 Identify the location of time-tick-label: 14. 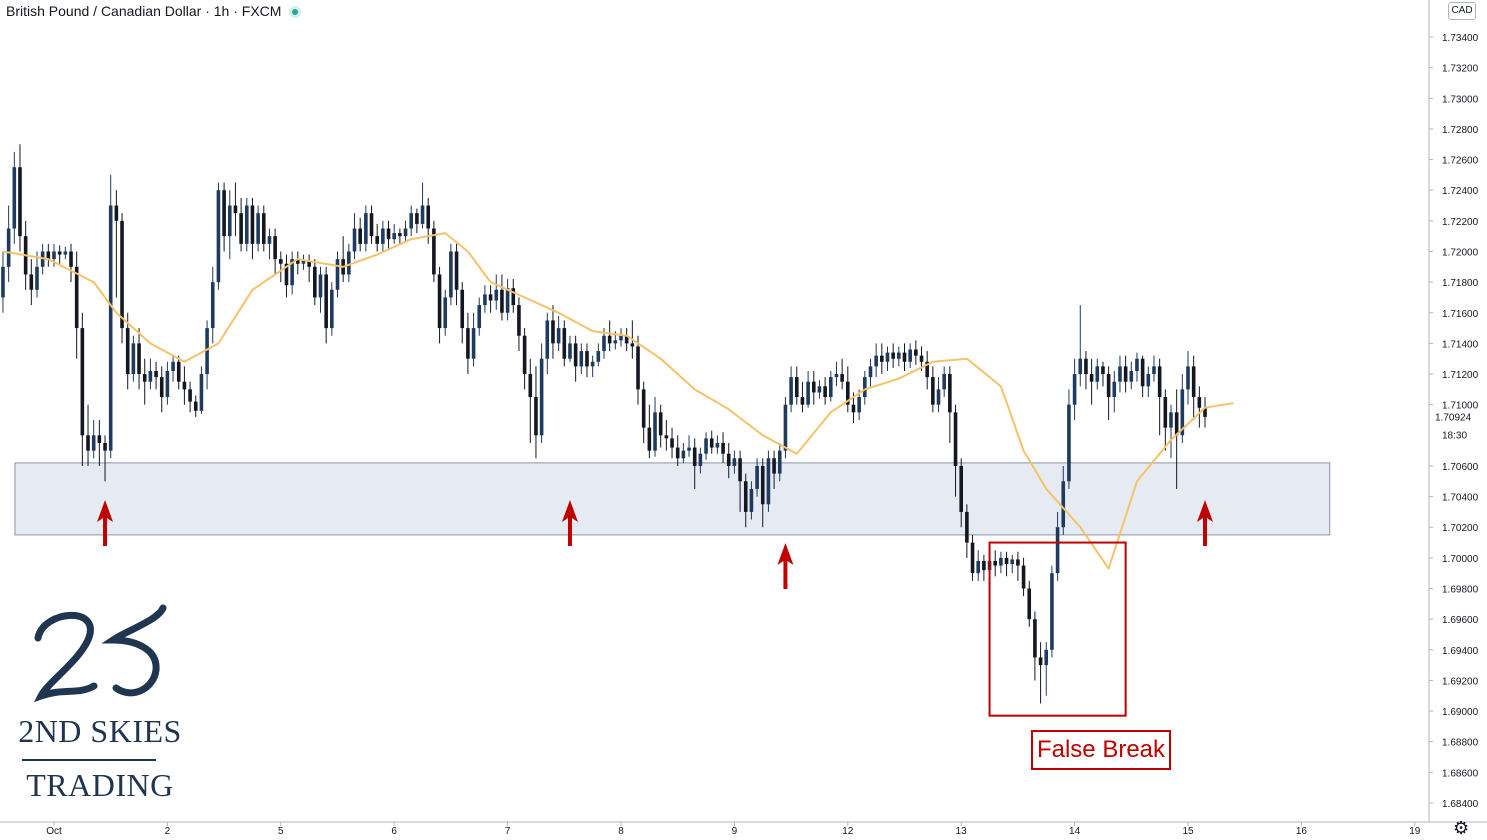
(1075, 831).